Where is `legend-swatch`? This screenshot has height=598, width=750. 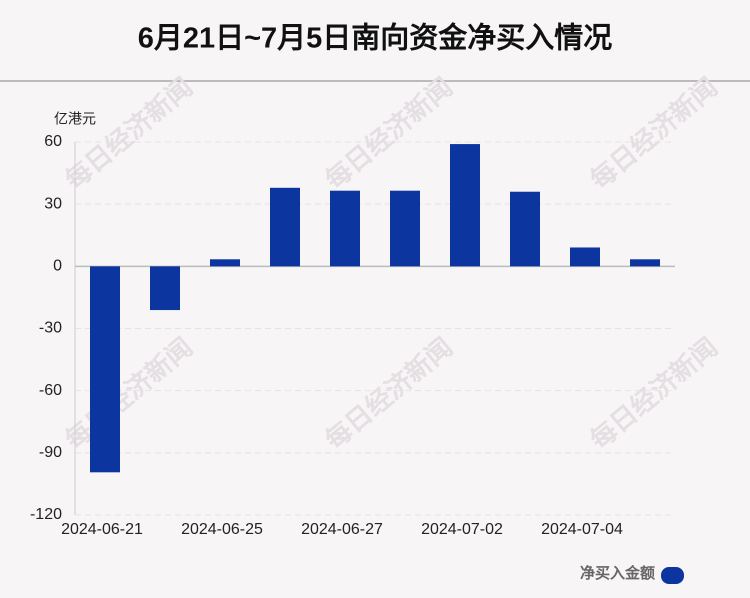 legend-swatch is located at coordinates (672, 575).